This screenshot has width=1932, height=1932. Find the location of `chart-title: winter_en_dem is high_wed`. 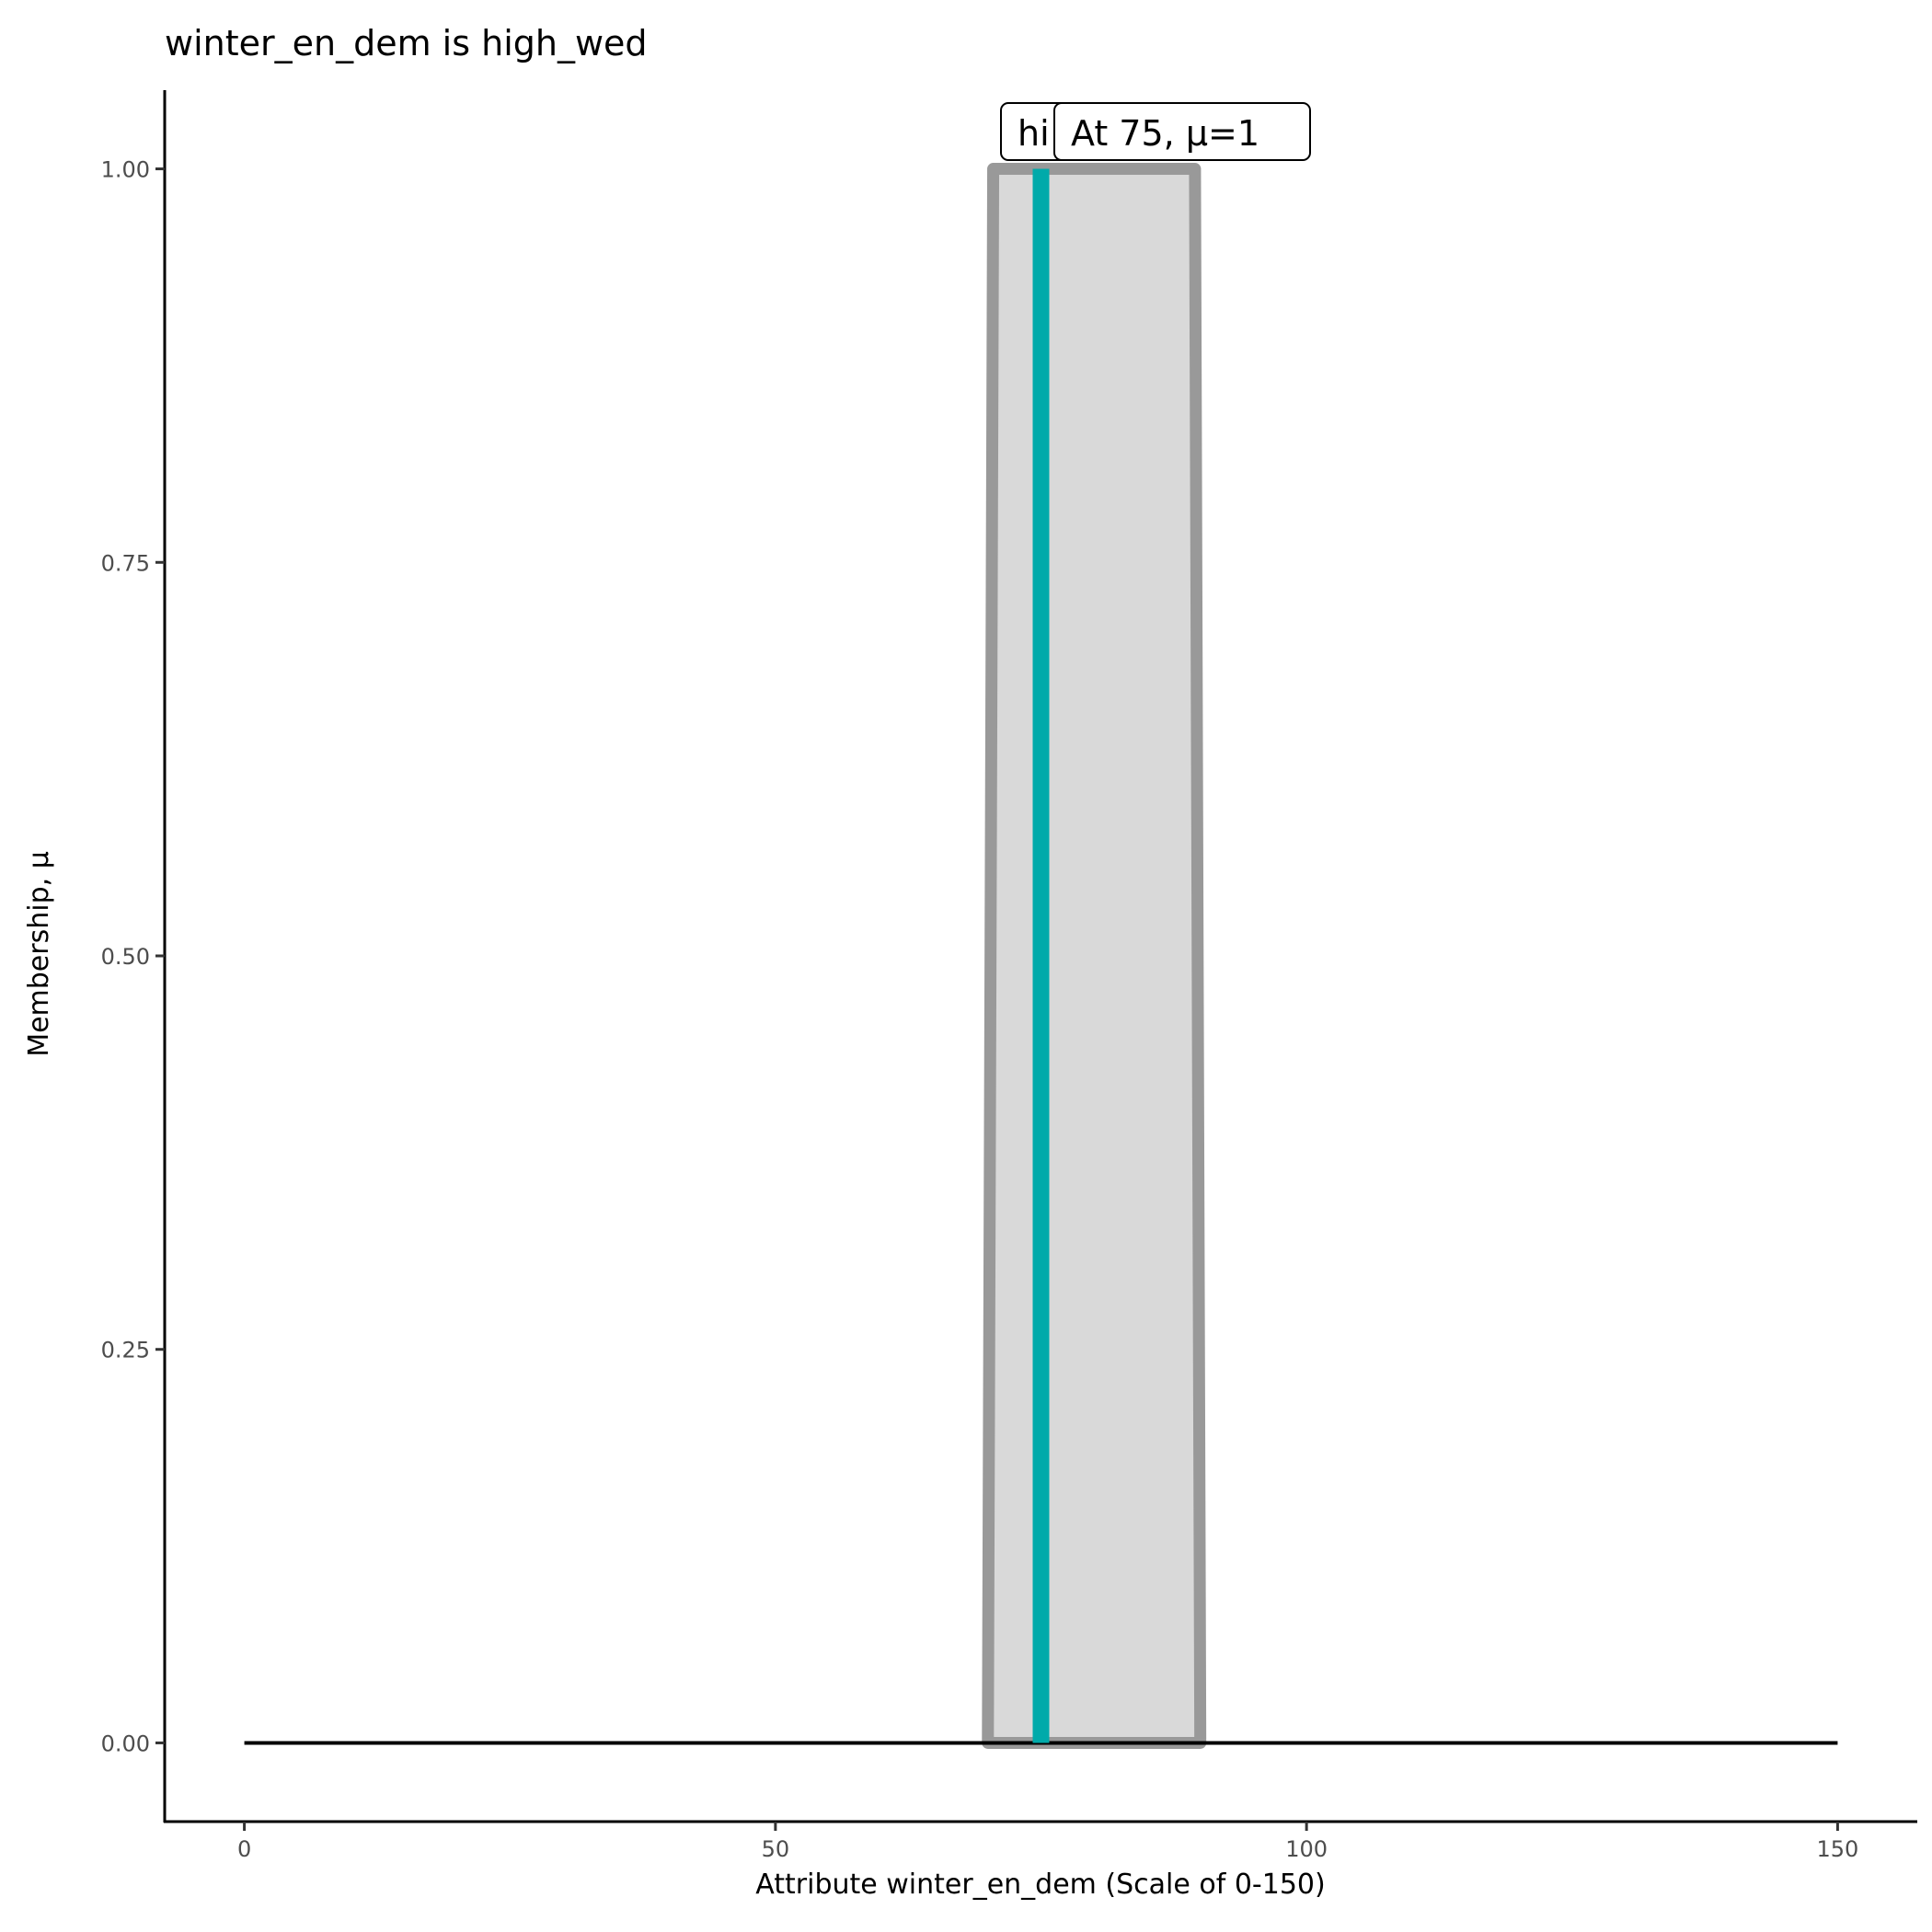

chart-title: winter_en_dem is high_wed is located at coordinates (406, 43).